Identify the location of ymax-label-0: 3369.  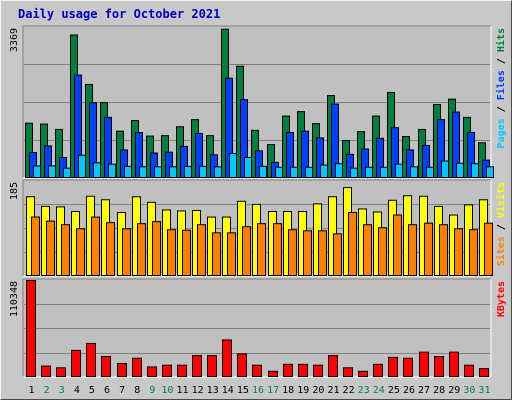
(14, 40).